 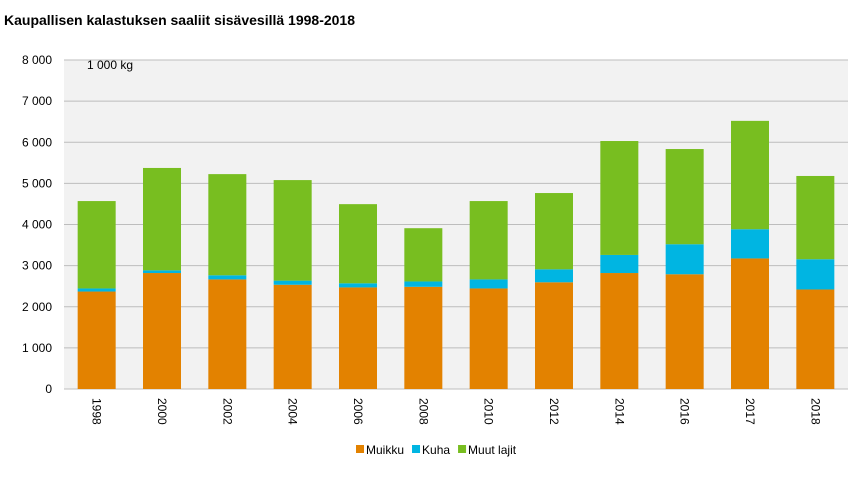 I want to click on x-tick-label: 2010, so click(x=489, y=411).